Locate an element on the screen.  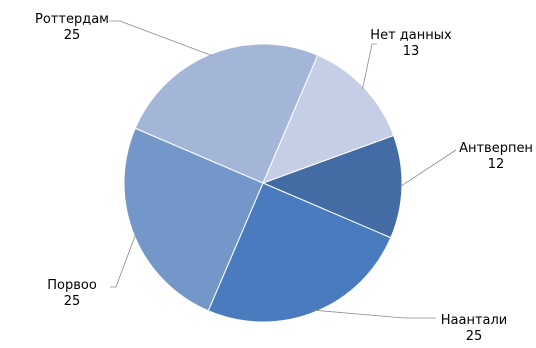
slice-label-3: Порвоо is located at coordinates (72, 285).